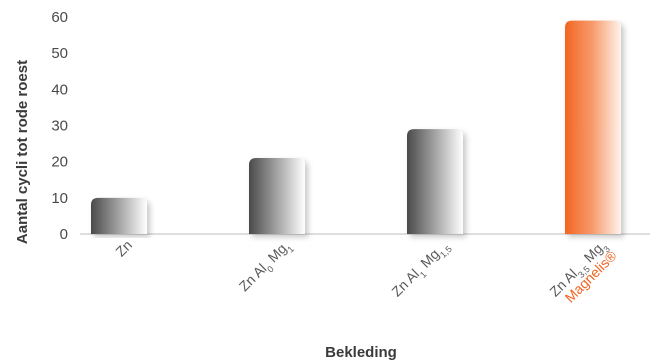  Describe the element at coordinates (59, 162) in the screenshot. I see `y-tick-label: 20` at that location.